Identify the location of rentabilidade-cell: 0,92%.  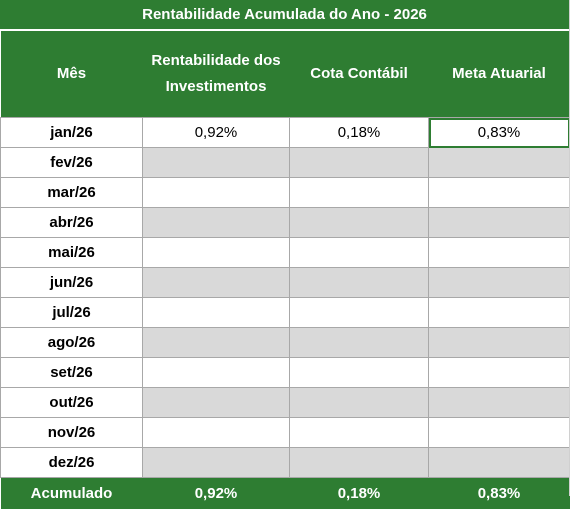
(216, 133).